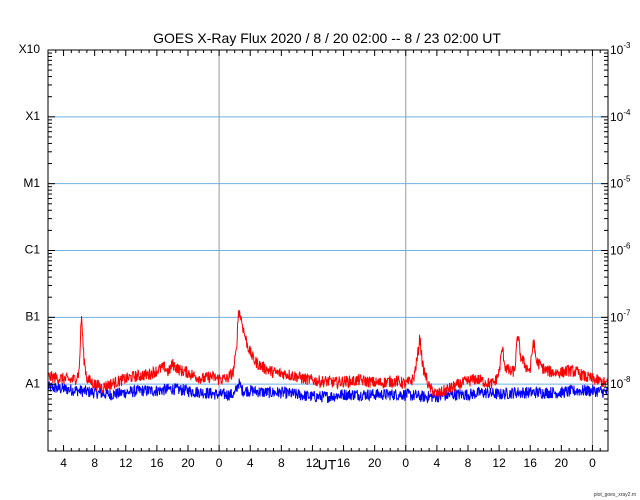 The image size is (640, 500). Describe the element at coordinates (30, 49) in the screenshot. I see `left-axis-label: X10` at that location.